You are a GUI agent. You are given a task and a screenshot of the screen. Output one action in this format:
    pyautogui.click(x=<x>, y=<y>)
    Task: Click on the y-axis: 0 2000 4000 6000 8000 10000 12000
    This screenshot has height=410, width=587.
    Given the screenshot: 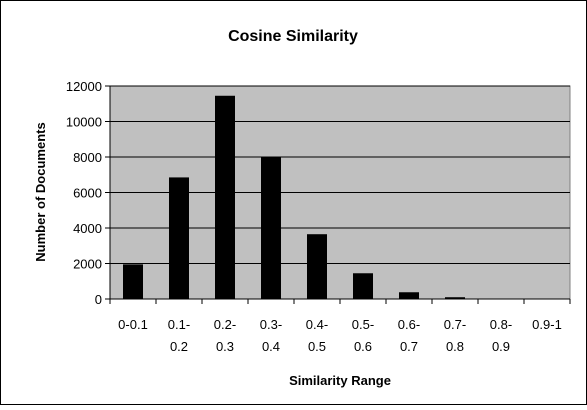 What is the action you would take?
    pyautogui.click(x=88, y=193)
    